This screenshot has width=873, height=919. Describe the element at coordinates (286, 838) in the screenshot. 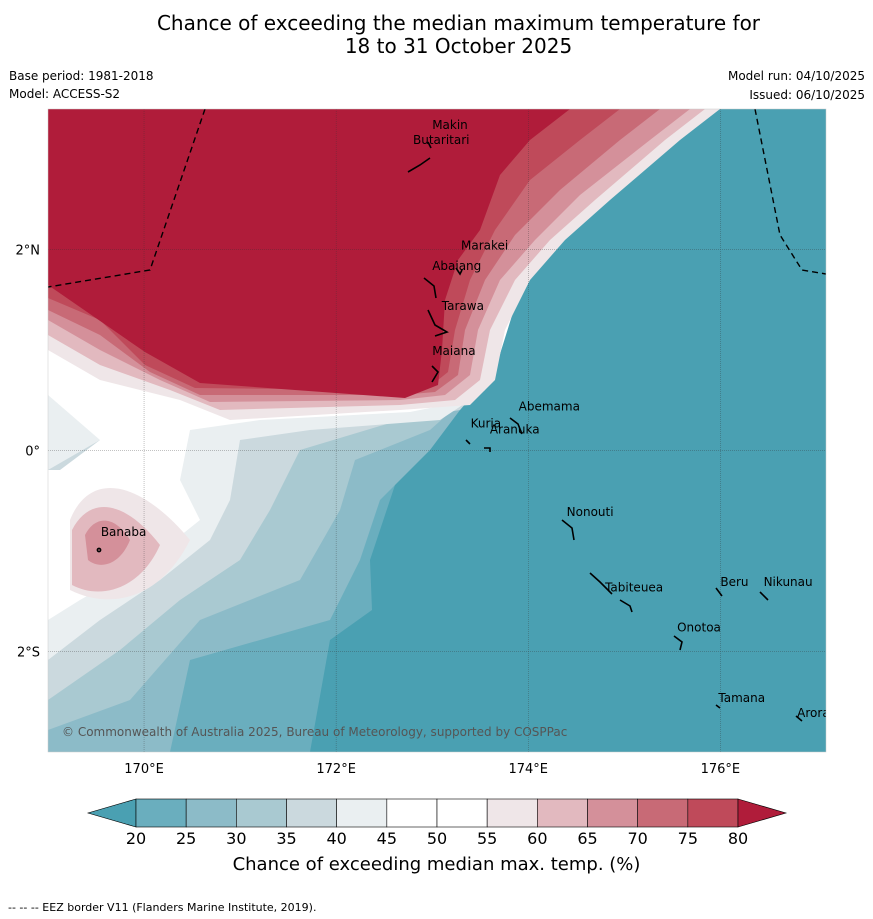

I see `colorbar-tick-label: 35` at that location.